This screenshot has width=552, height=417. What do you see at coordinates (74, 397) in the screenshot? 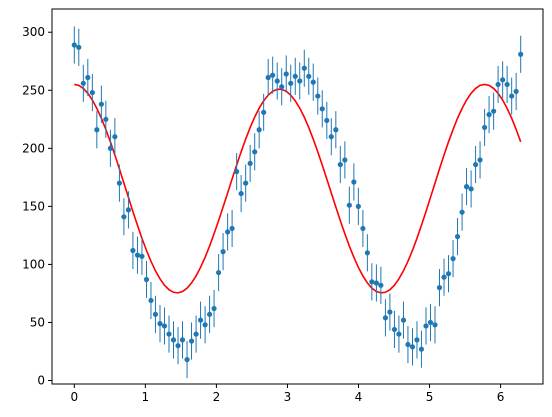
I see `x-tick-label: 0` at bounding box center [74, 397].